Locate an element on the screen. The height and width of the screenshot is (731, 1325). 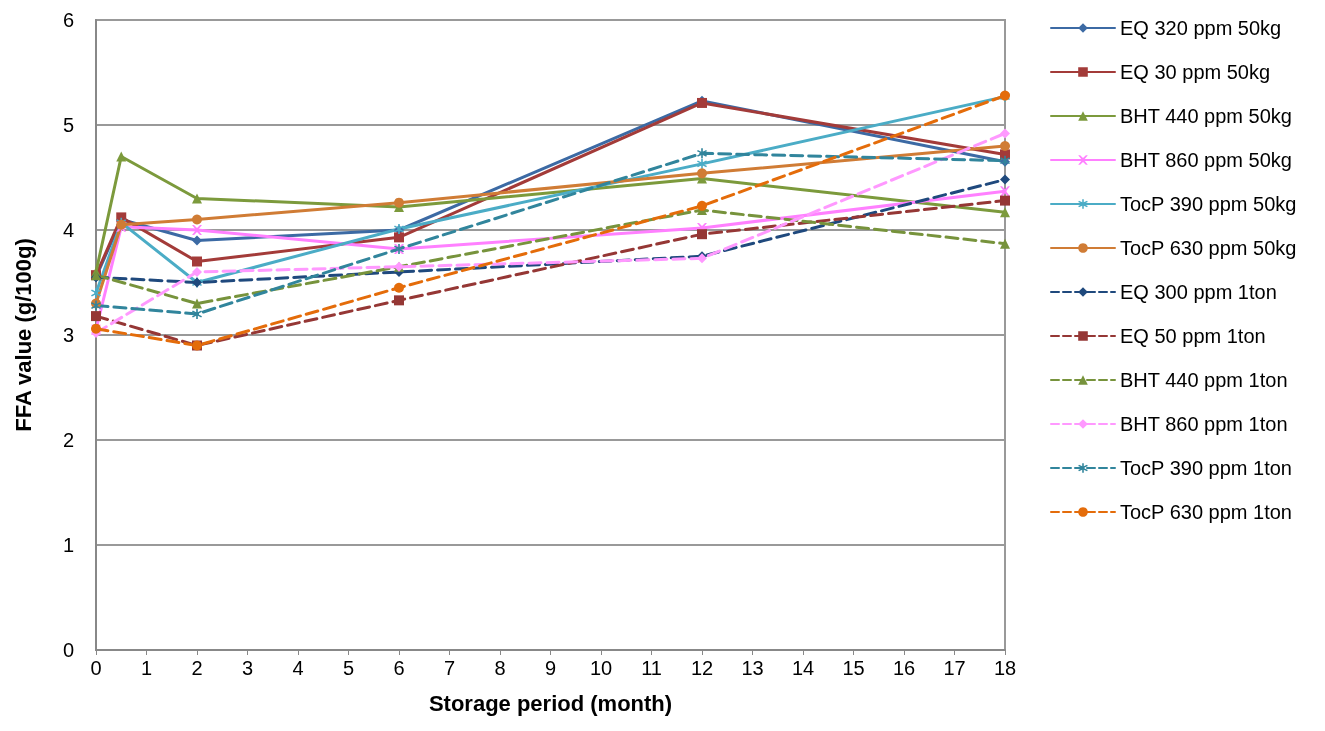
y-axis-title: FFA value (g/100g) is located at coordinates (23, 335).